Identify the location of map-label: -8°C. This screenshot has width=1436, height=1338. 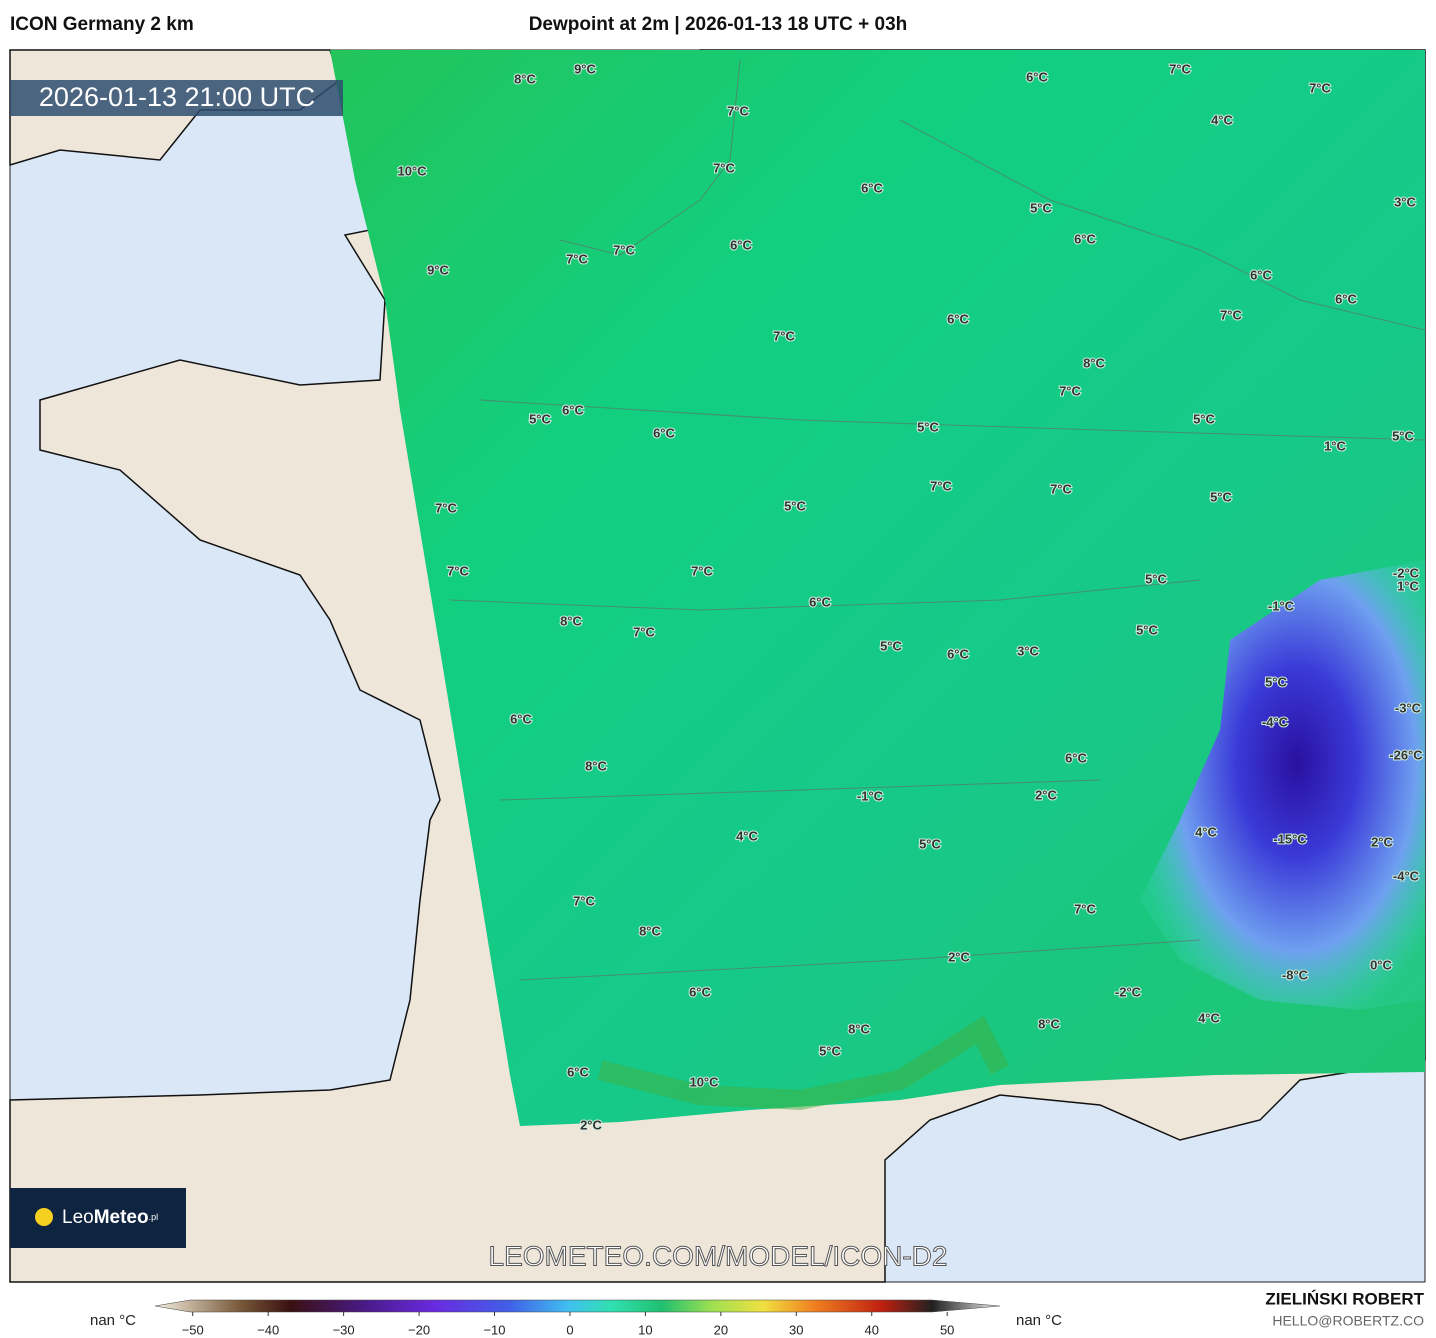
(1295, 974).